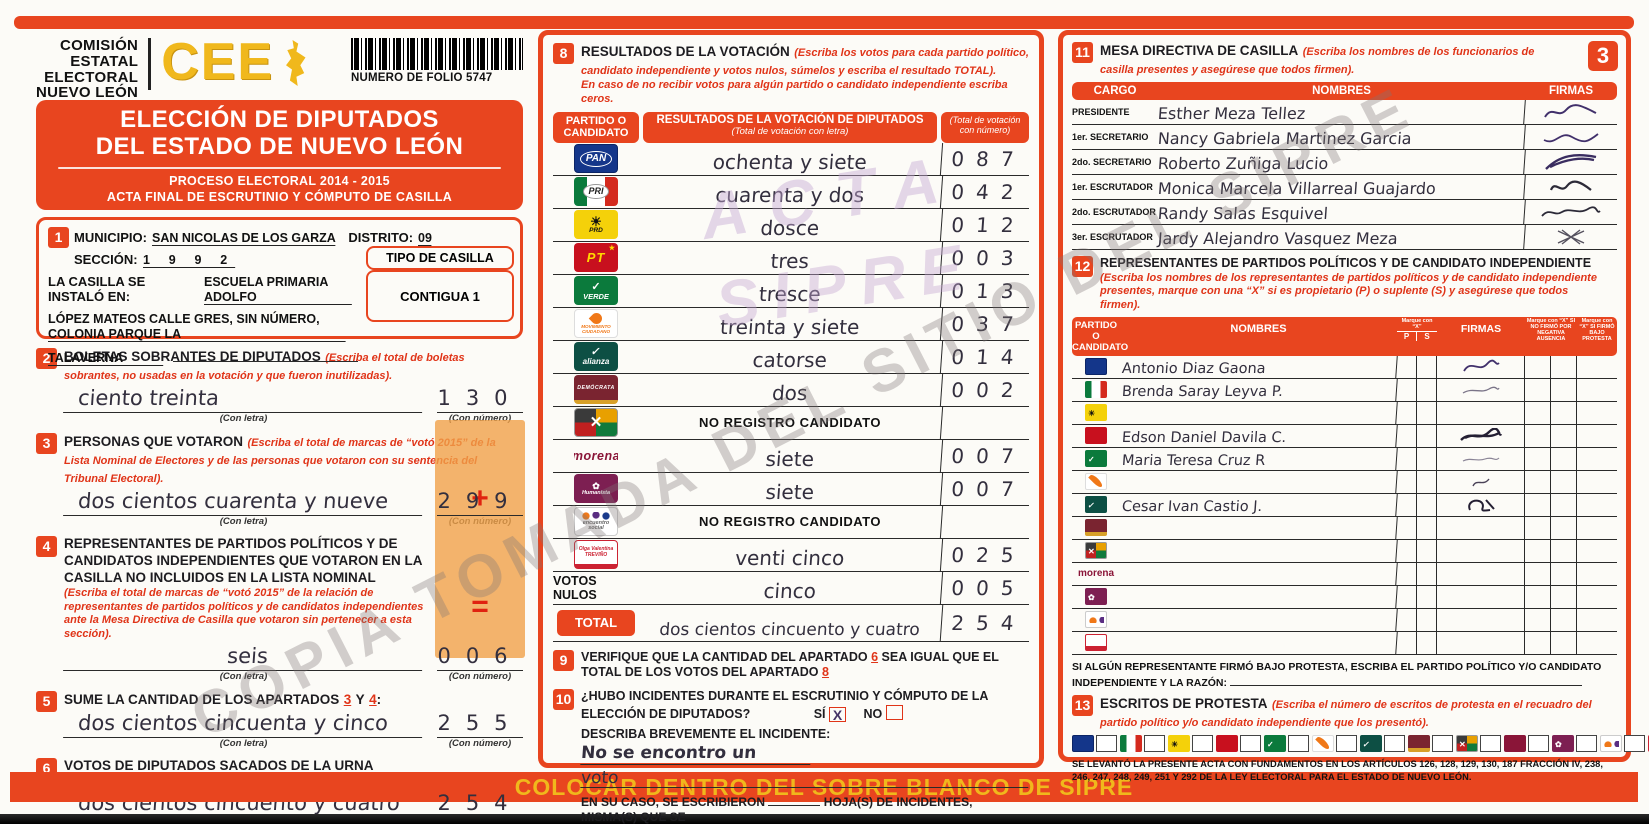 The width and height of the screenshot is (1649, 824). Describe the element at coordinates (1154, 744) in the screenshot. I see `pri-protesta-box` at that location.